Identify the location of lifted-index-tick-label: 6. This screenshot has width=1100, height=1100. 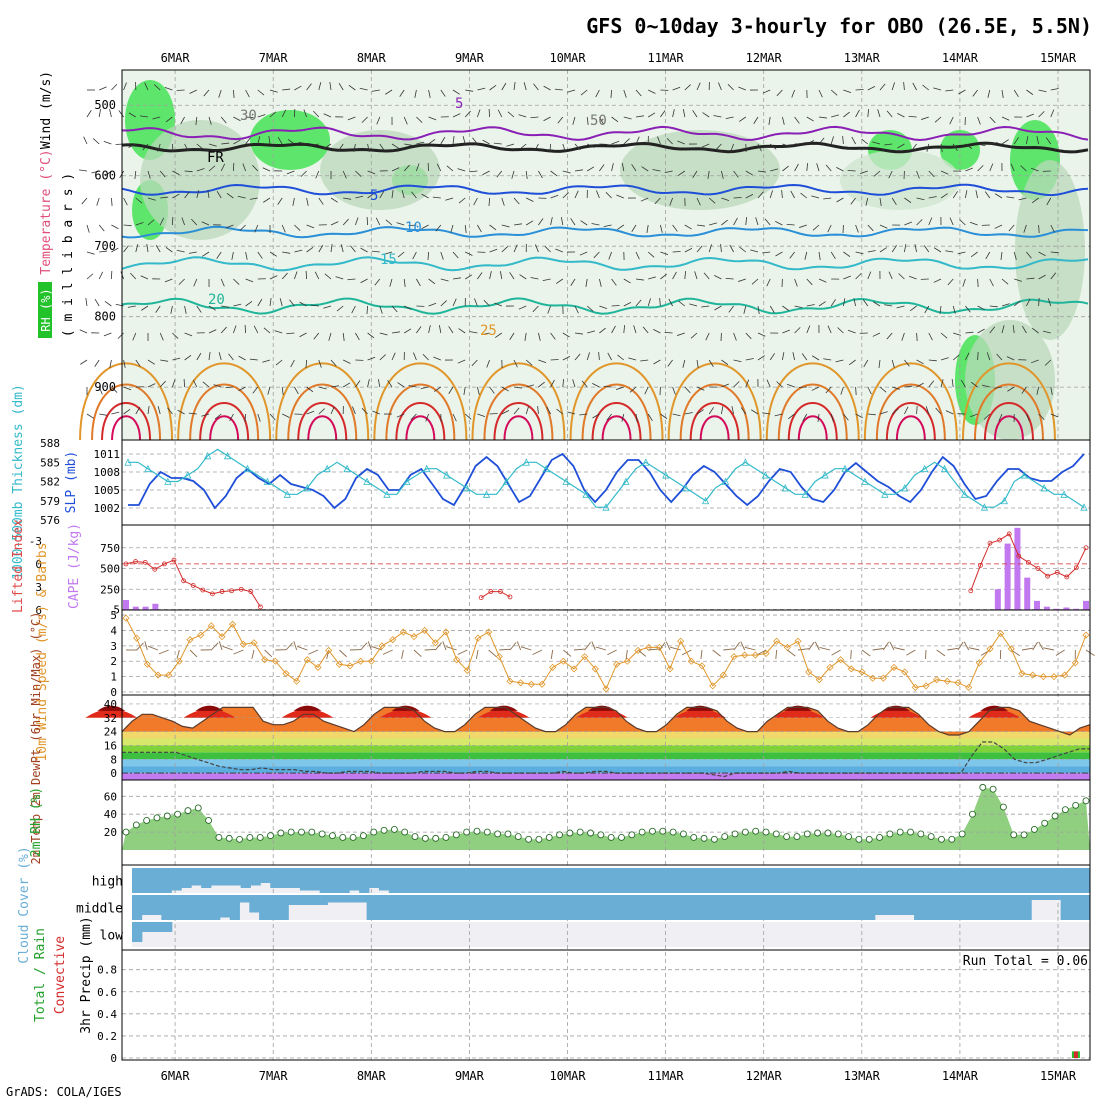
(38, 610).